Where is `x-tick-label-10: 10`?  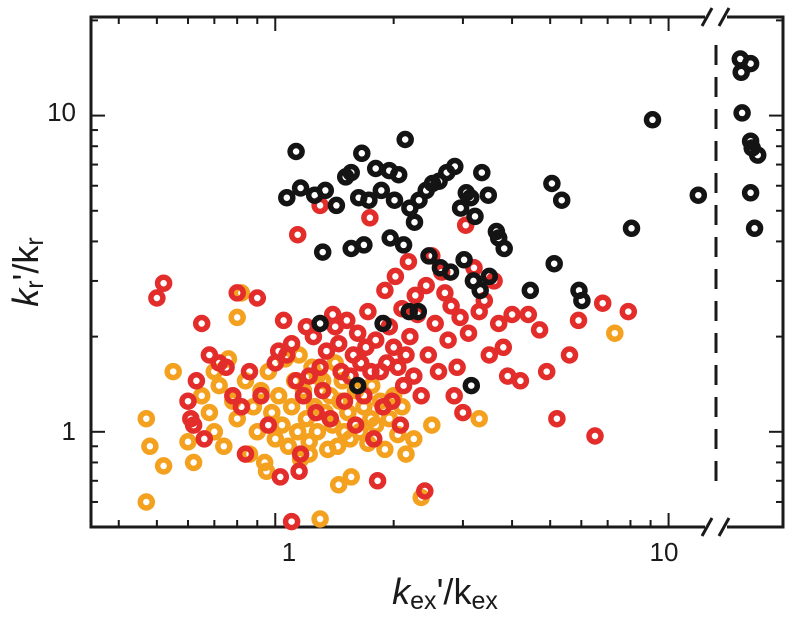
x-tick-label-10: 10 is located at coordinates (664, 552).